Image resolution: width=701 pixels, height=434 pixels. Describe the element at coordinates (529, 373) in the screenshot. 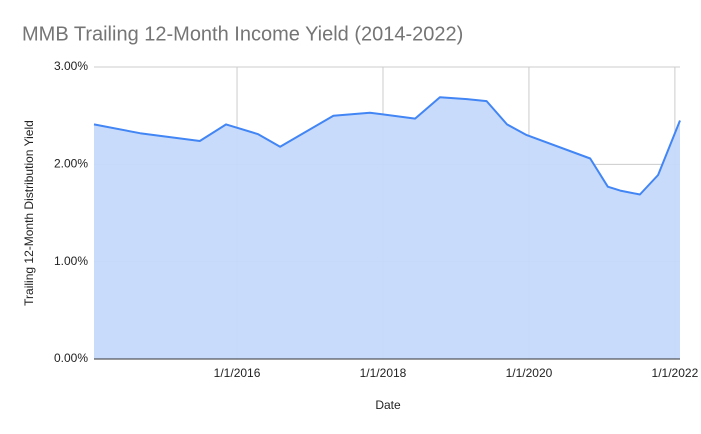

I see `x-tick-label: 1/1/2020` at that location.